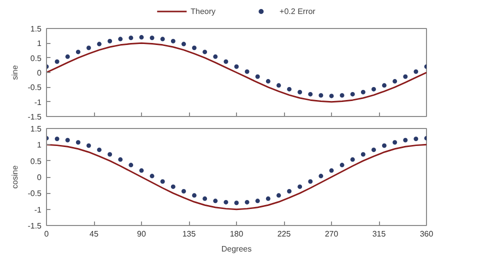 This screenshot has height=270, width=480. I want to click on x-tick-label: 270, so click(331, 234).